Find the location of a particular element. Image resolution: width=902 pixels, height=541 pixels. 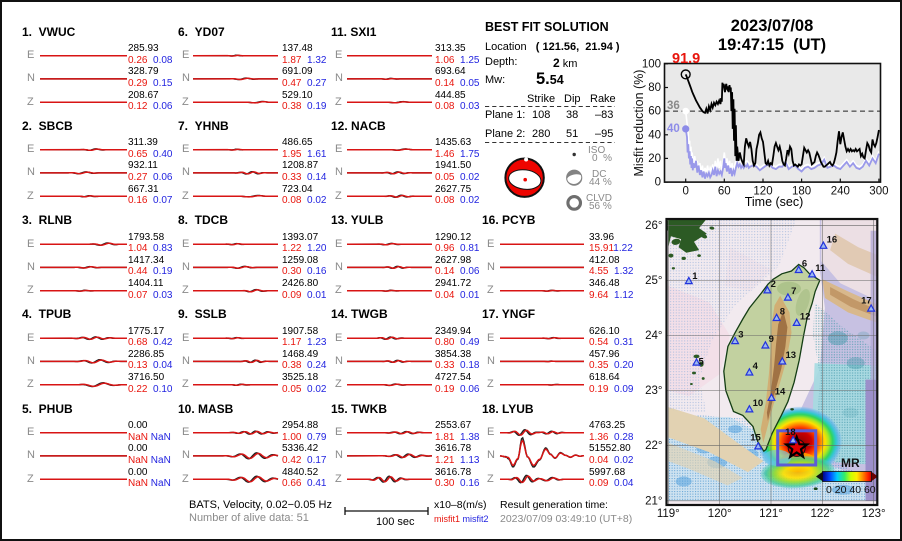

svg-text: 9 is located at coordinates (771, 339).